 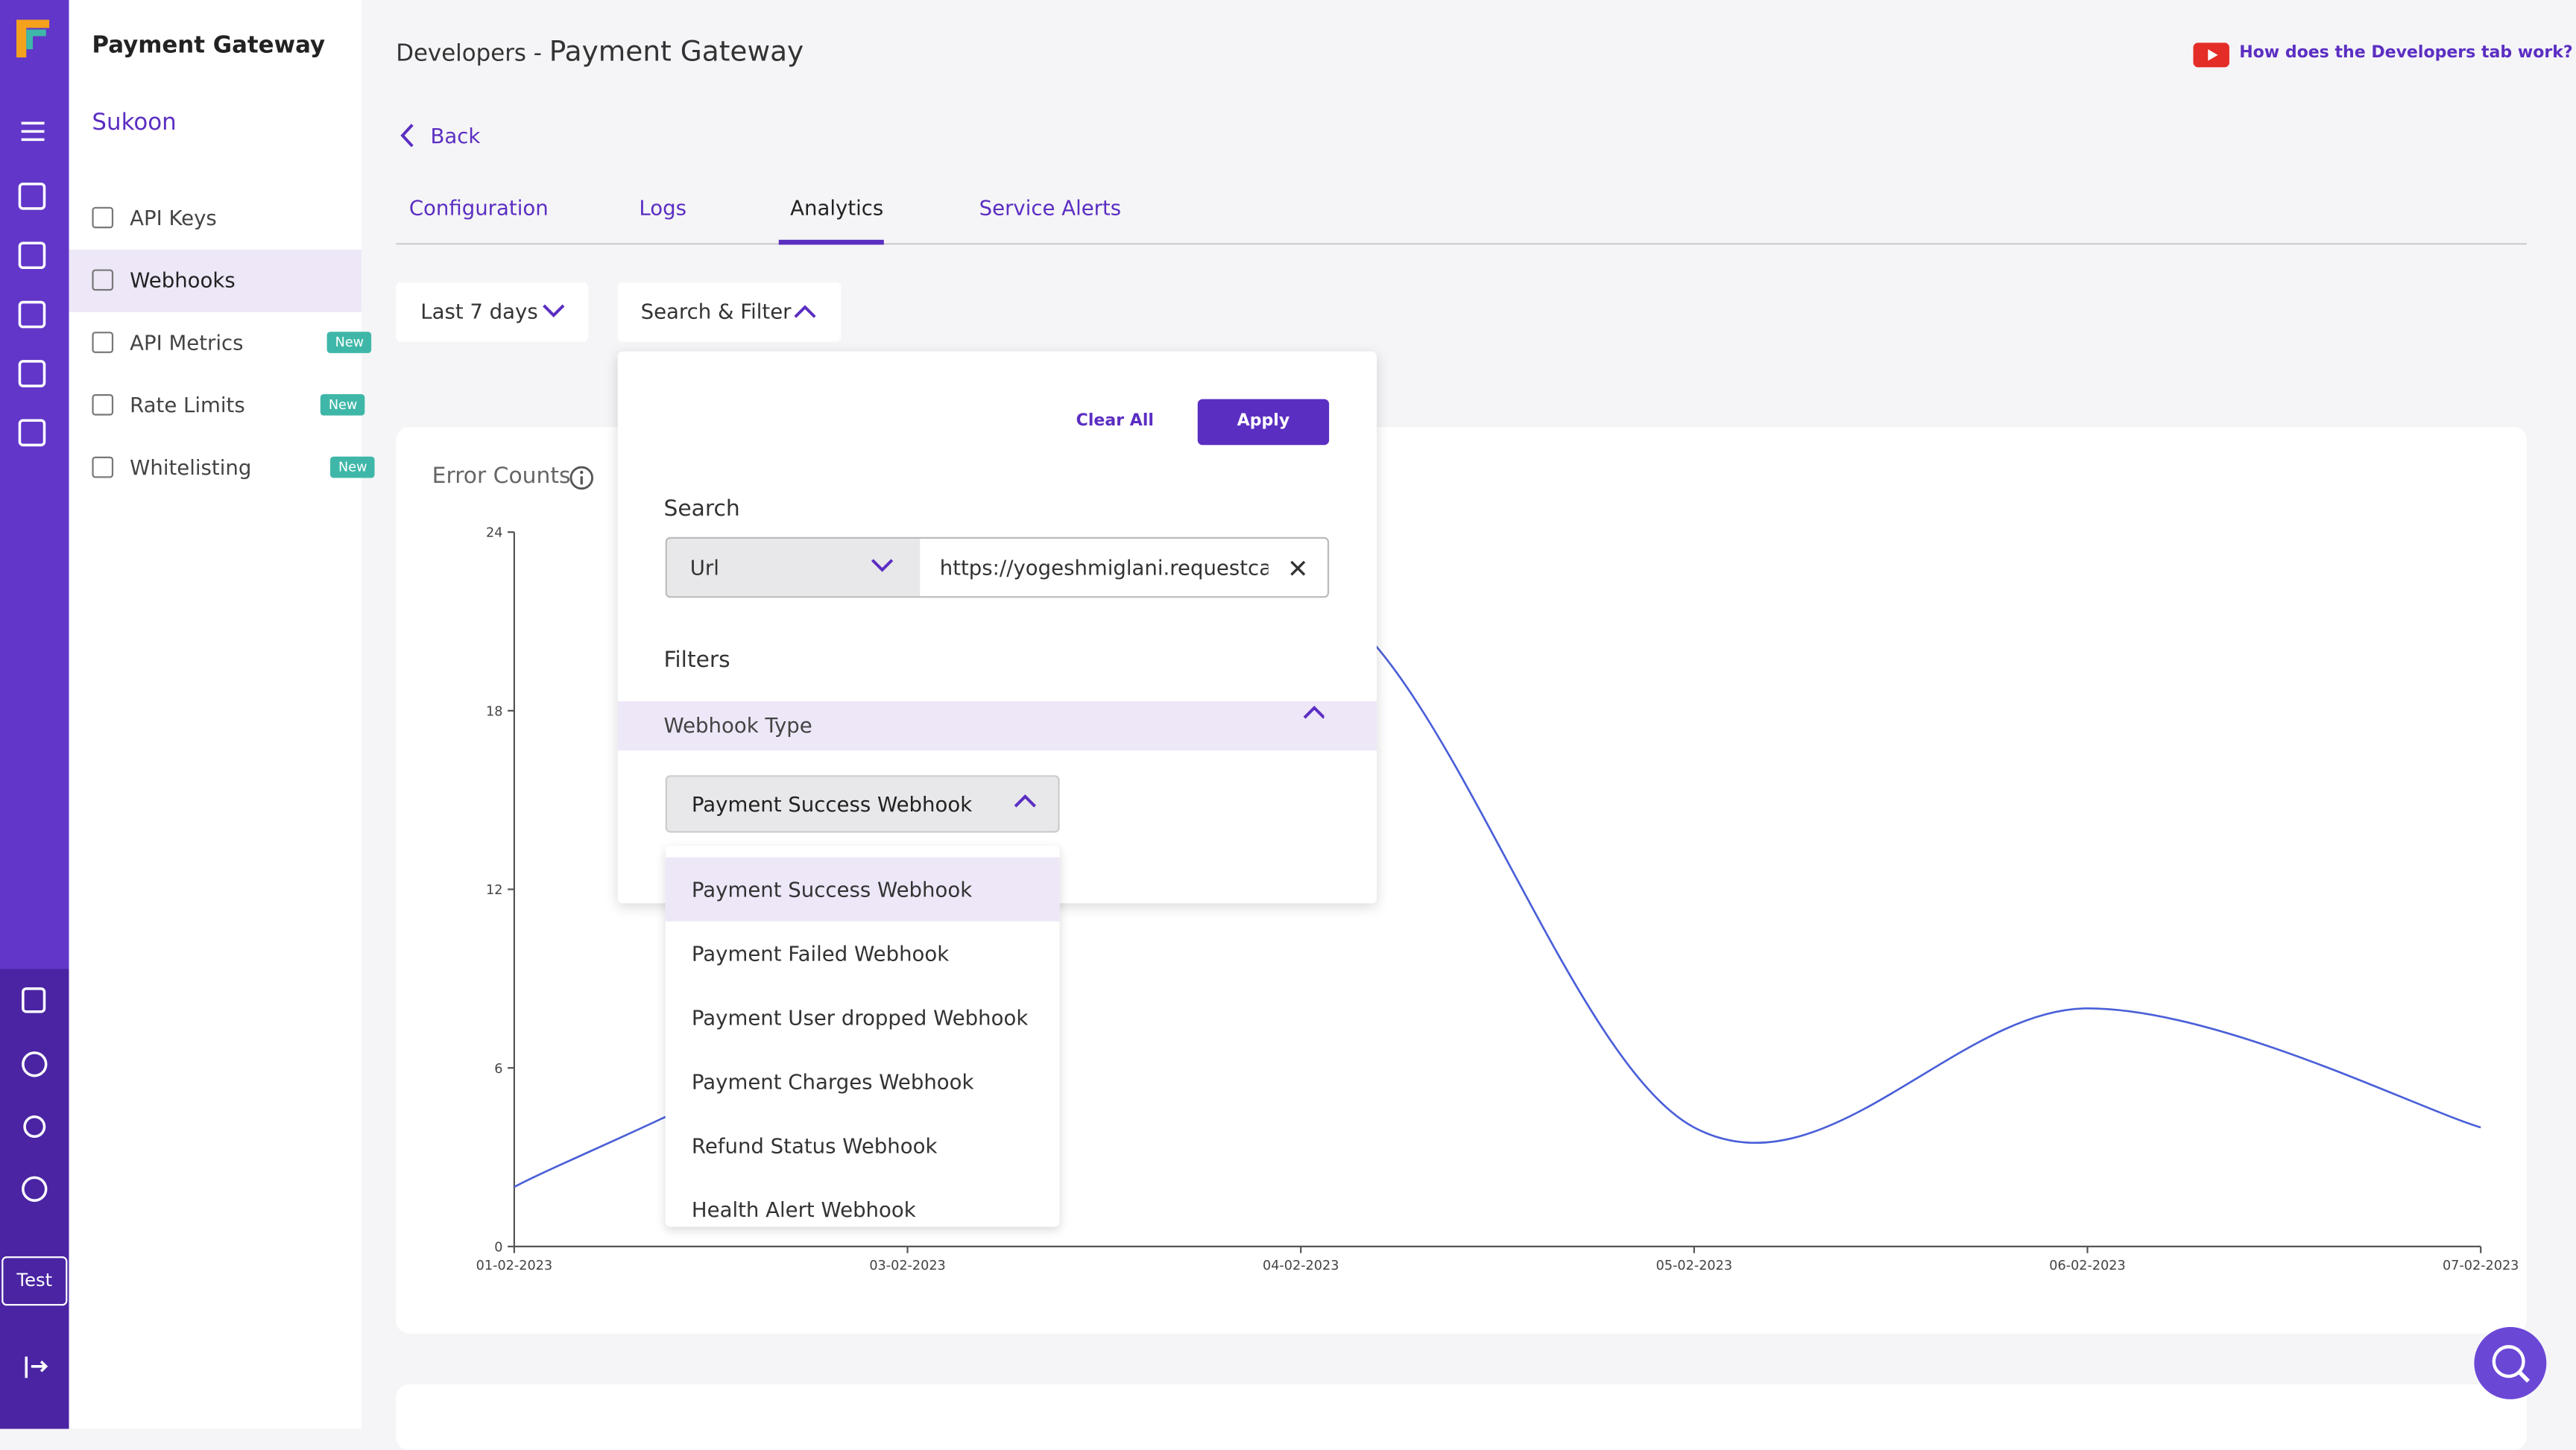 What do you see at coordinates (494, 533) in the screenshot?
I see `y-tick-label: 24` at bounding box center [494, 533].